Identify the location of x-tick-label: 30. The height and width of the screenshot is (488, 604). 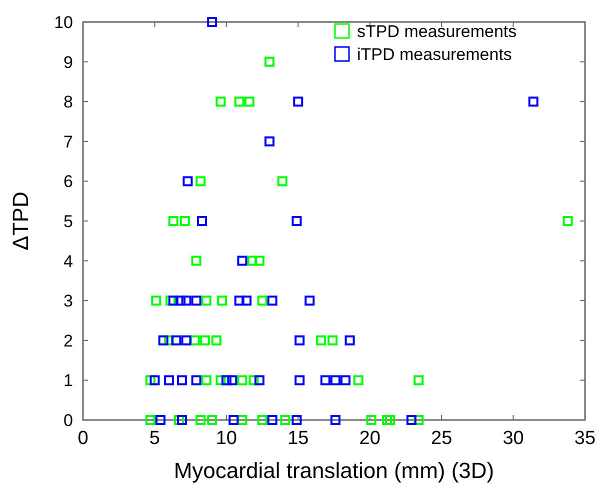
(513, 438).